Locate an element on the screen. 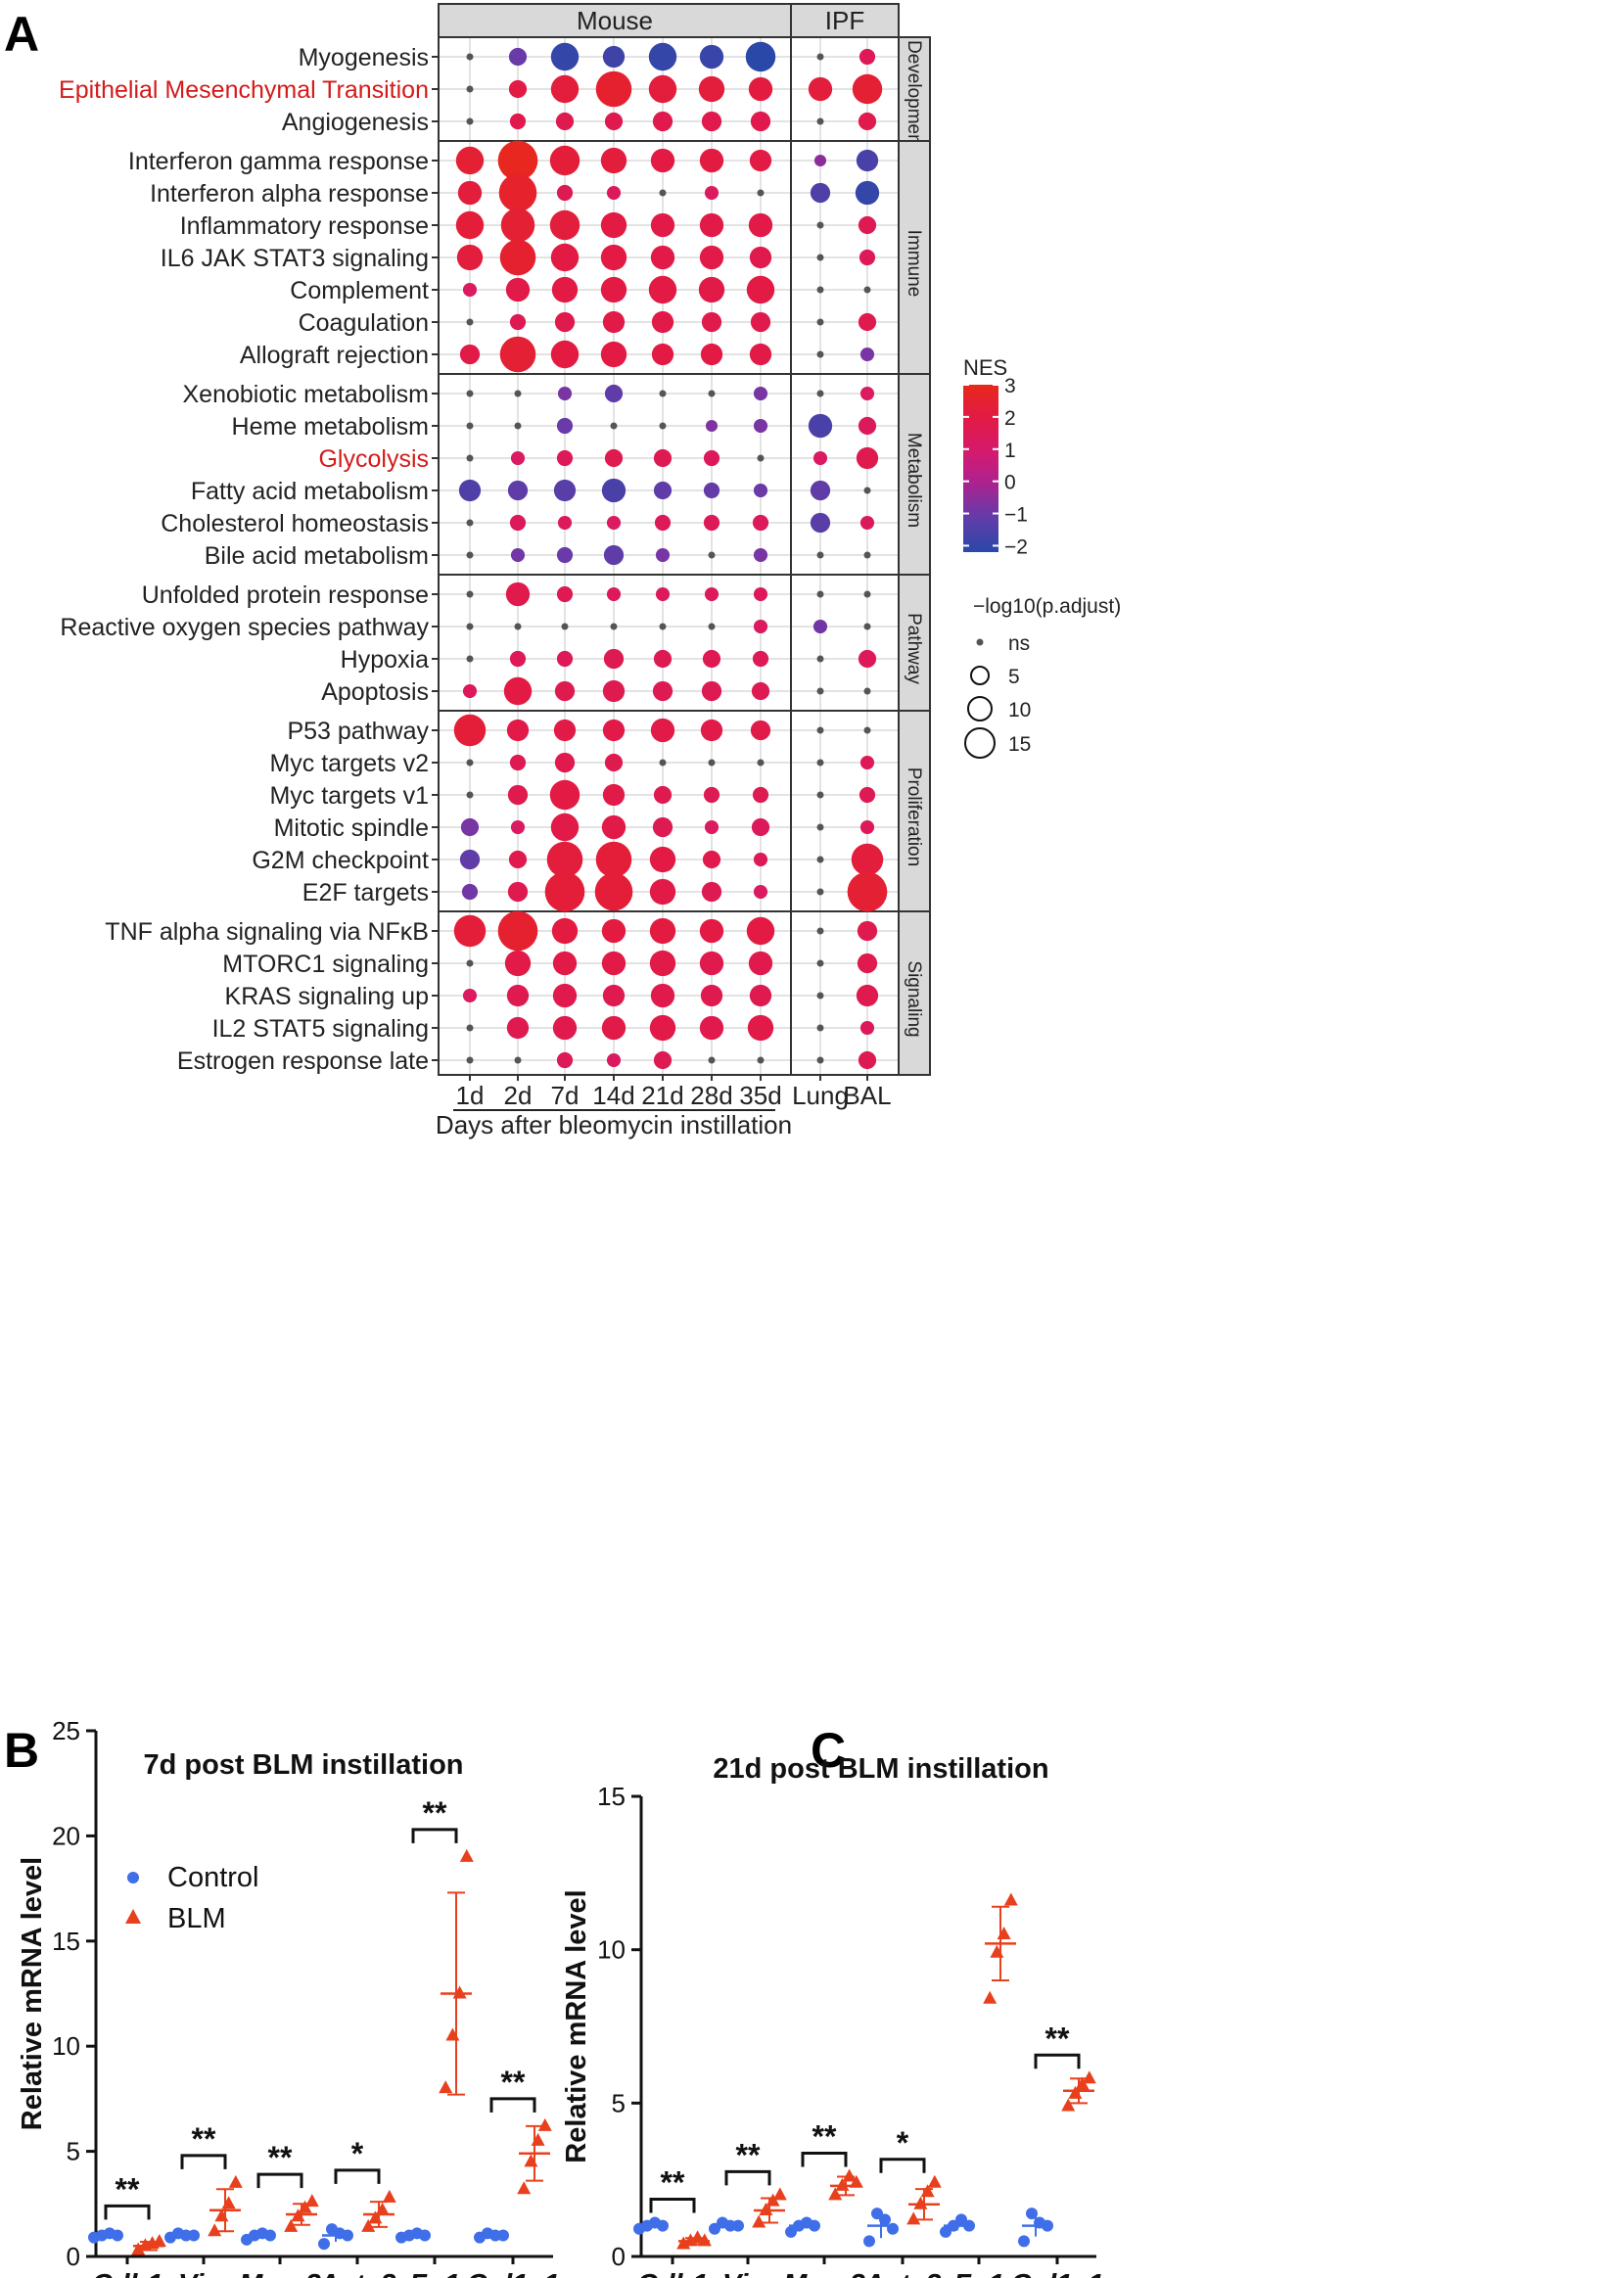 This screenshot has width=1624, height=2278. chart-title: 7d post BLM instillation is located at coordinates (303, 1765).